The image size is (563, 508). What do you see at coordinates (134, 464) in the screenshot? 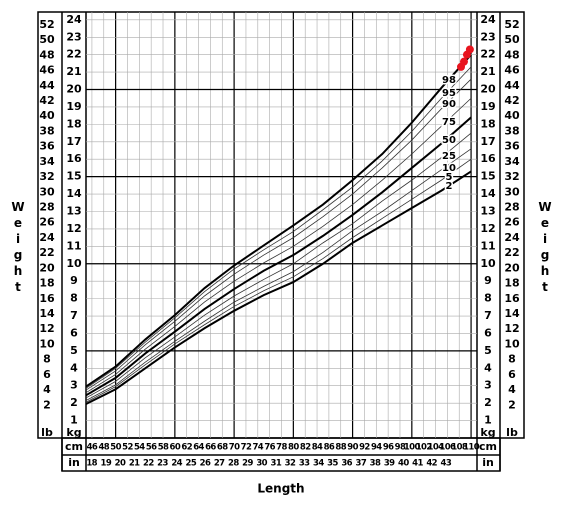
I see `x2-tick-label: 21` at bounding box center [134, 464].